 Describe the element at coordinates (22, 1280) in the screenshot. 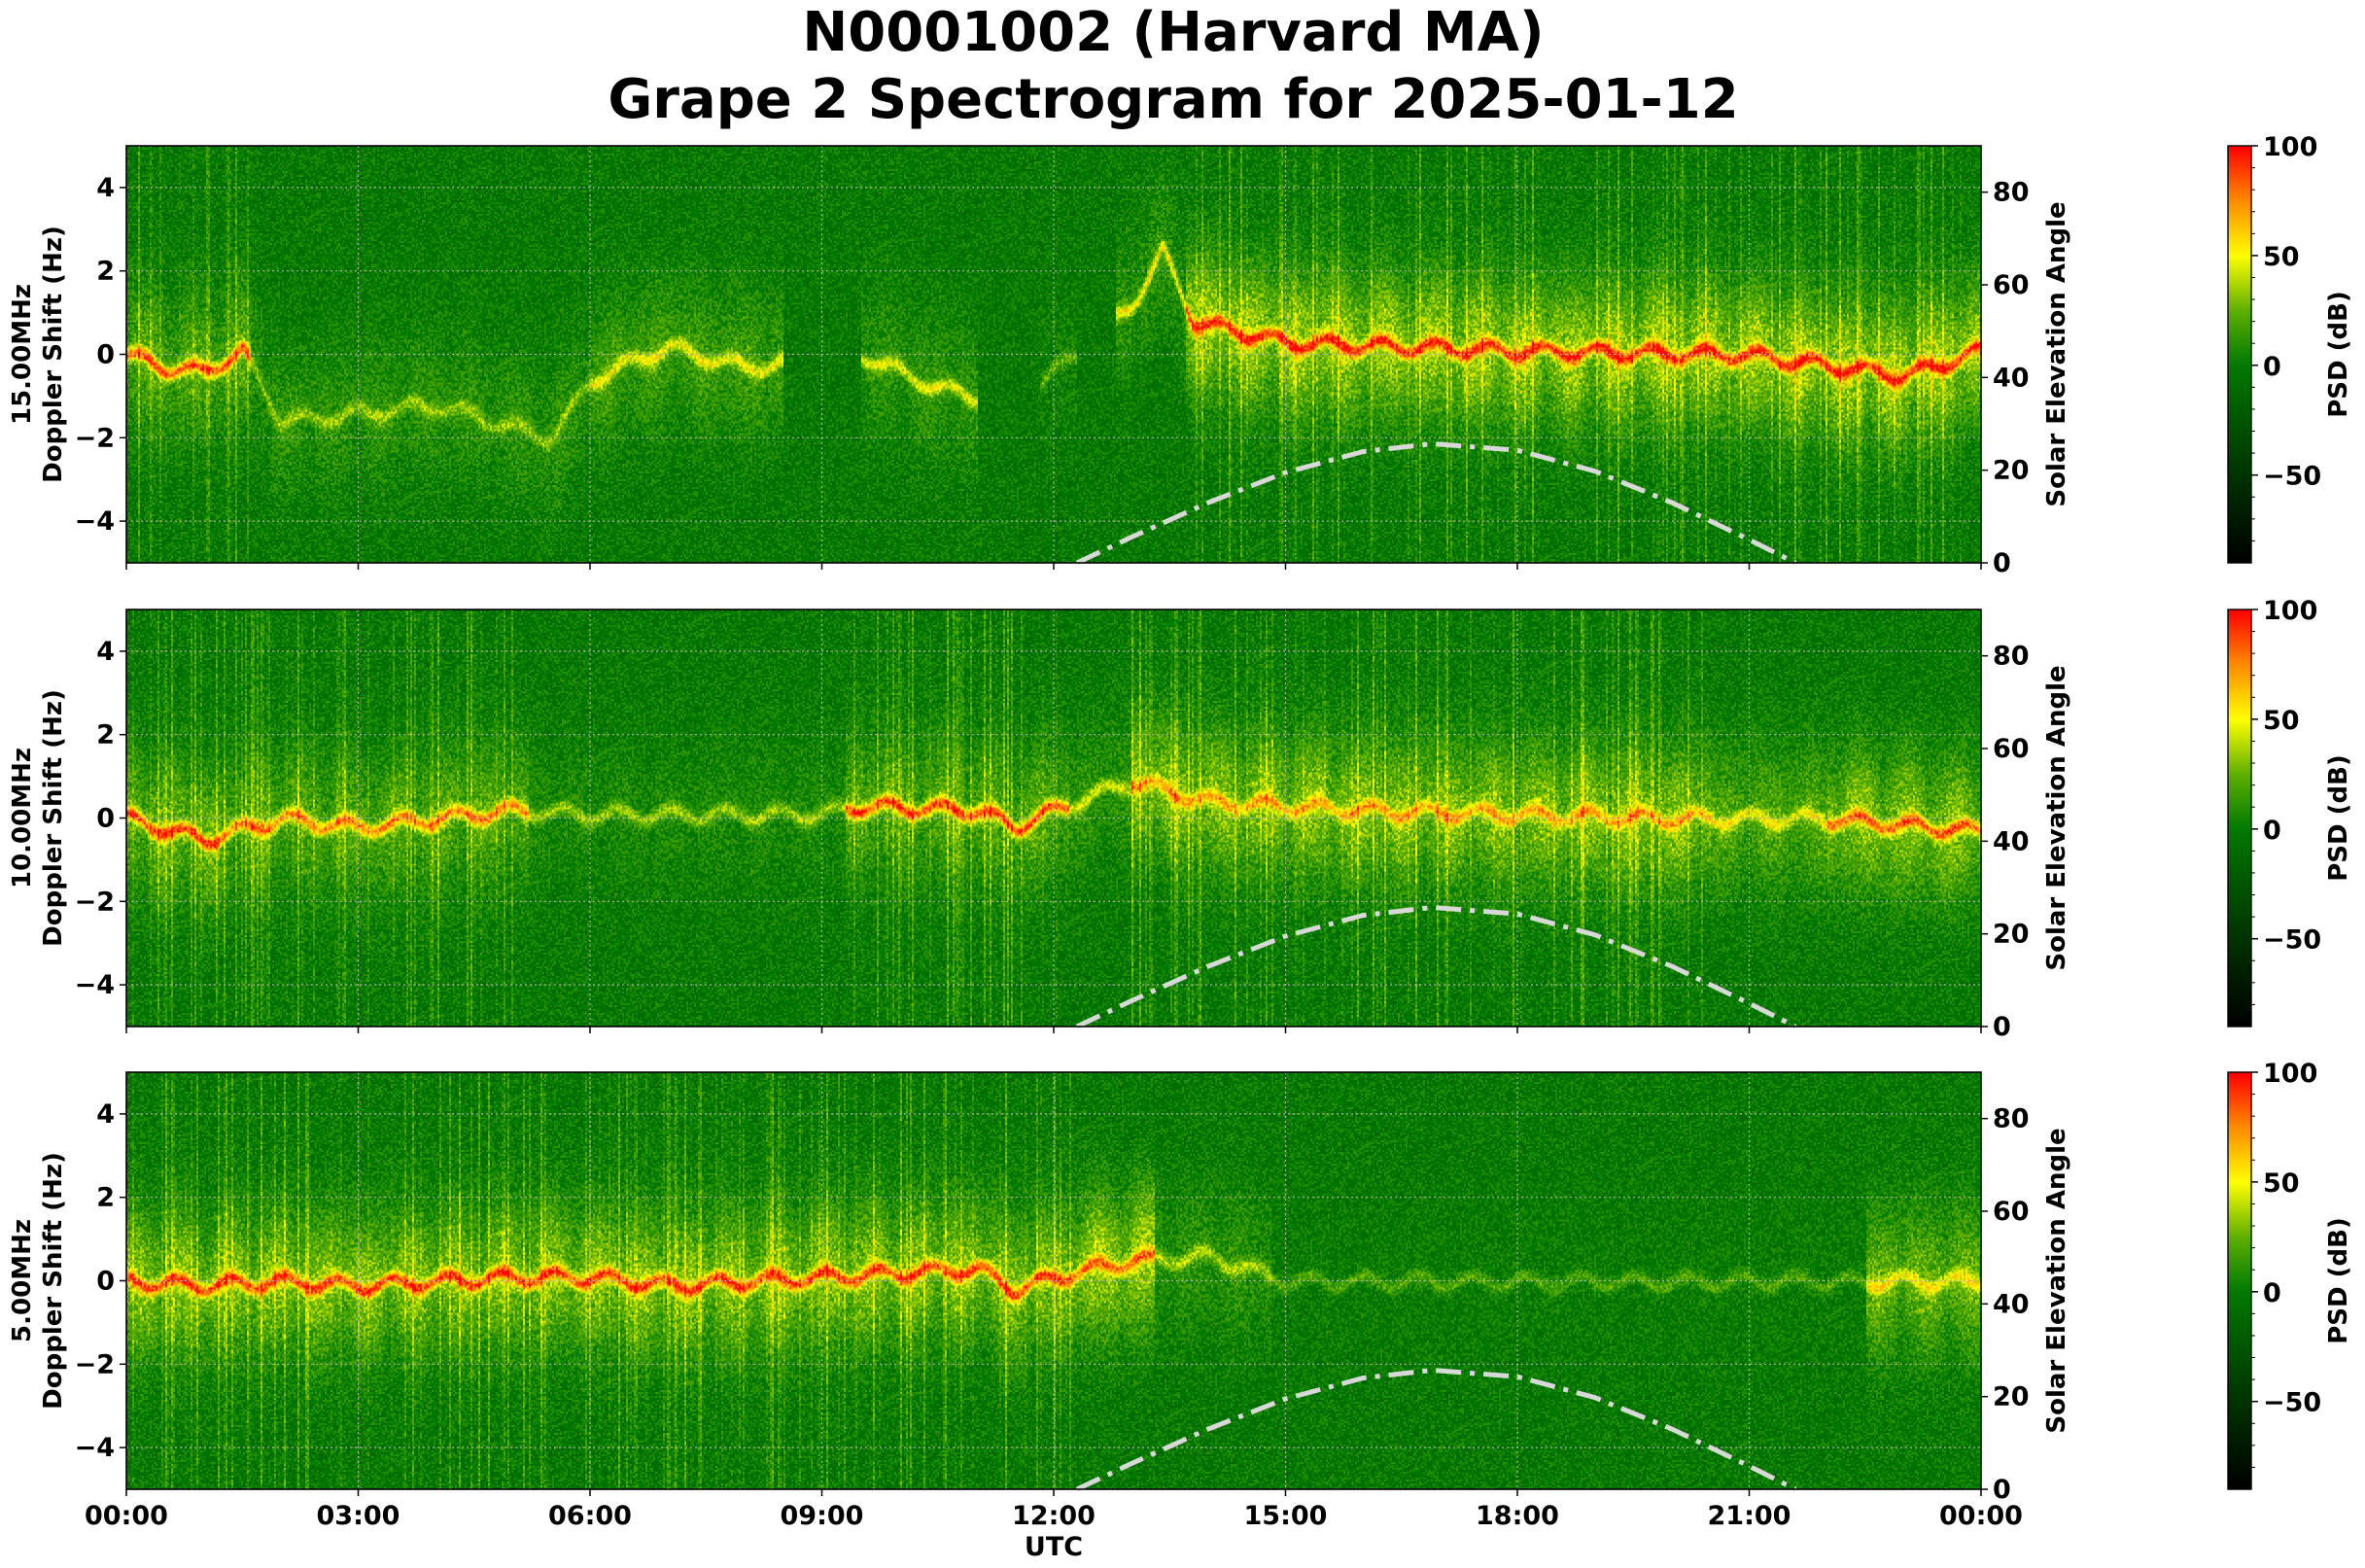

I see `frequency-label: 5.00MHz` at that location.